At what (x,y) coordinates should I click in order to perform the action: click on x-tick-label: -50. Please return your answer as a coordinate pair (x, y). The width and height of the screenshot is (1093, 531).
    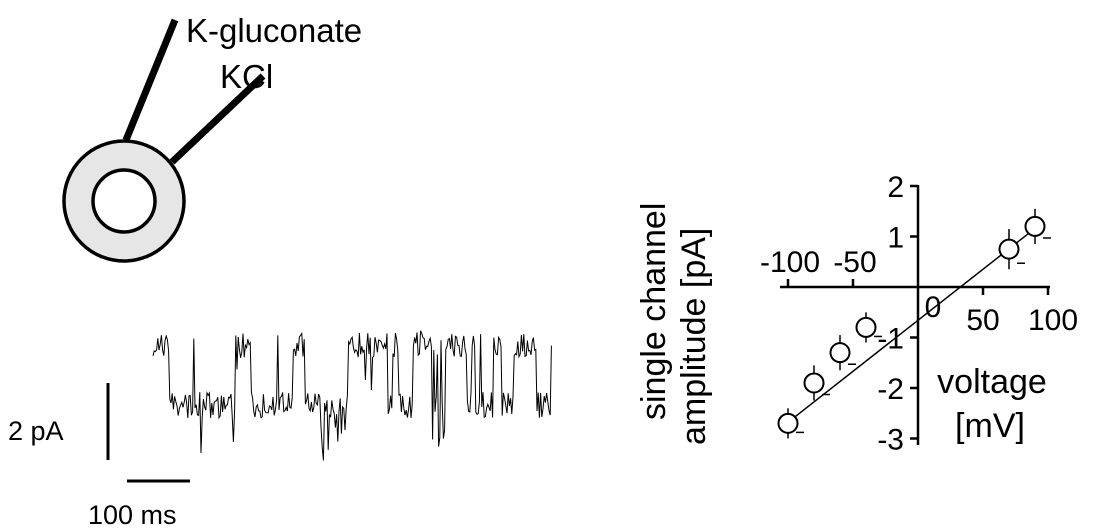
    Looking at the image, I should click on (854, 262).